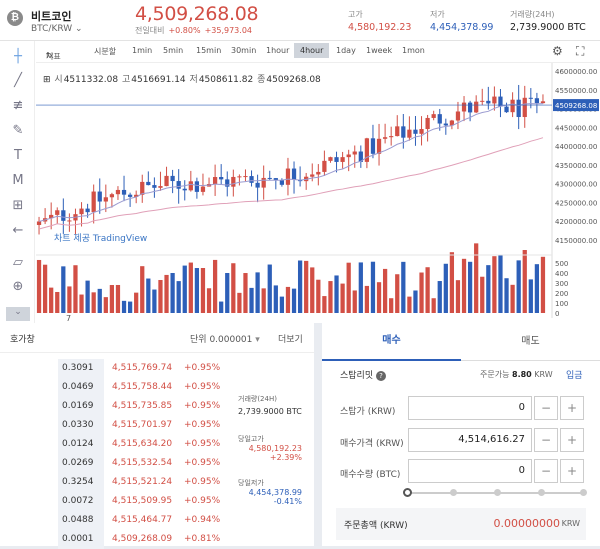  I want to click on qty-minus-button: −, so click(546, 471).